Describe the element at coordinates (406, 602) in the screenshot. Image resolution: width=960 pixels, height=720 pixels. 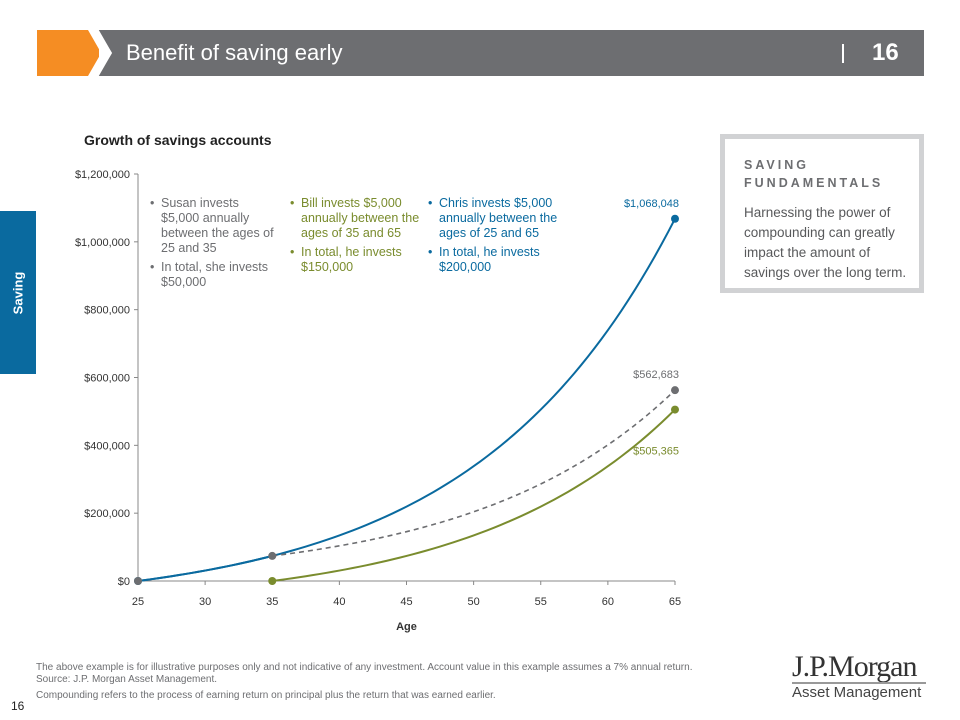
I see `x-tick-label: 45` at that location.